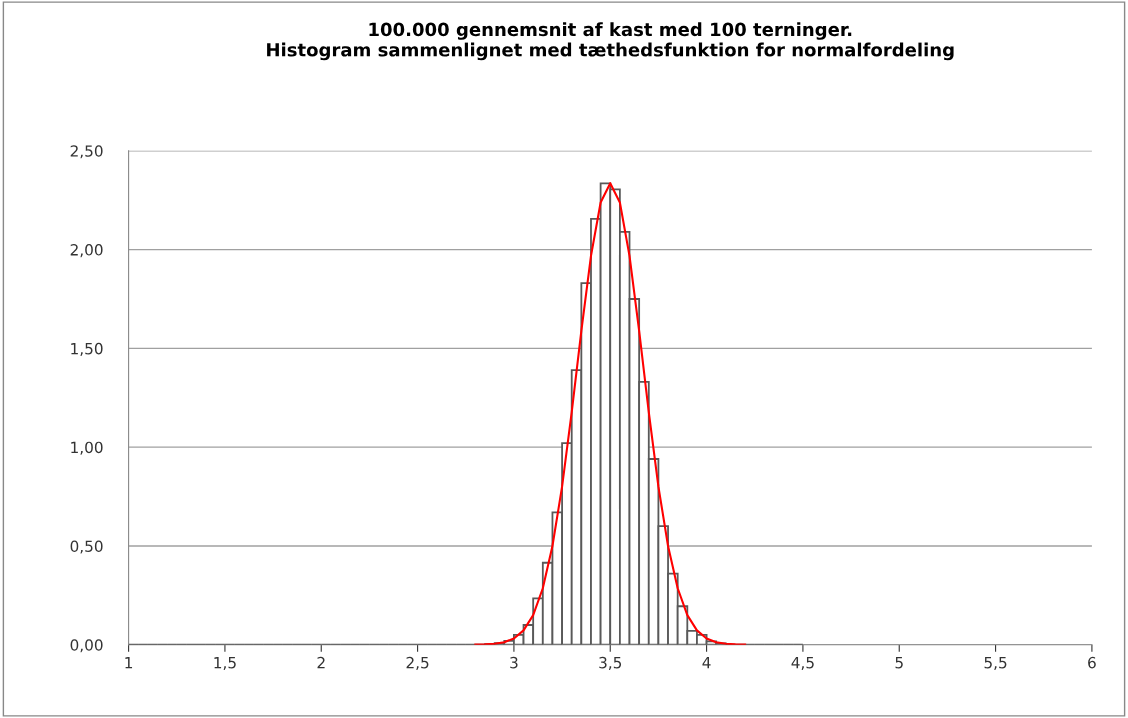 This screenshot has width=1128, height=718. What do you see at coordinates (86, 251) in the screenshot?
I see `y-tick-label: 2,00` at bounding box center [86, 251].